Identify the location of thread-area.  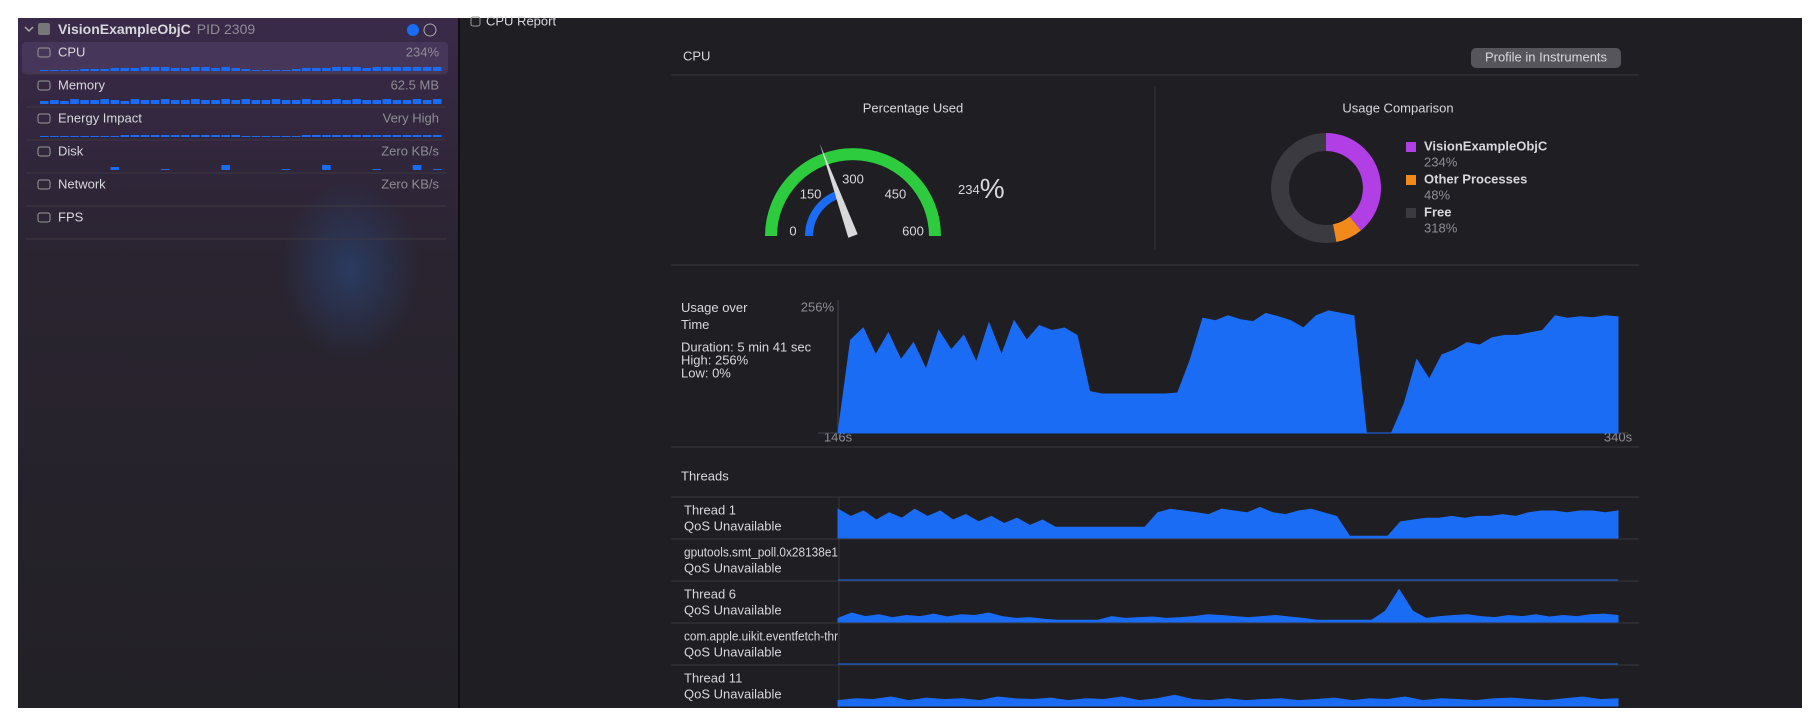
(1228, 522).